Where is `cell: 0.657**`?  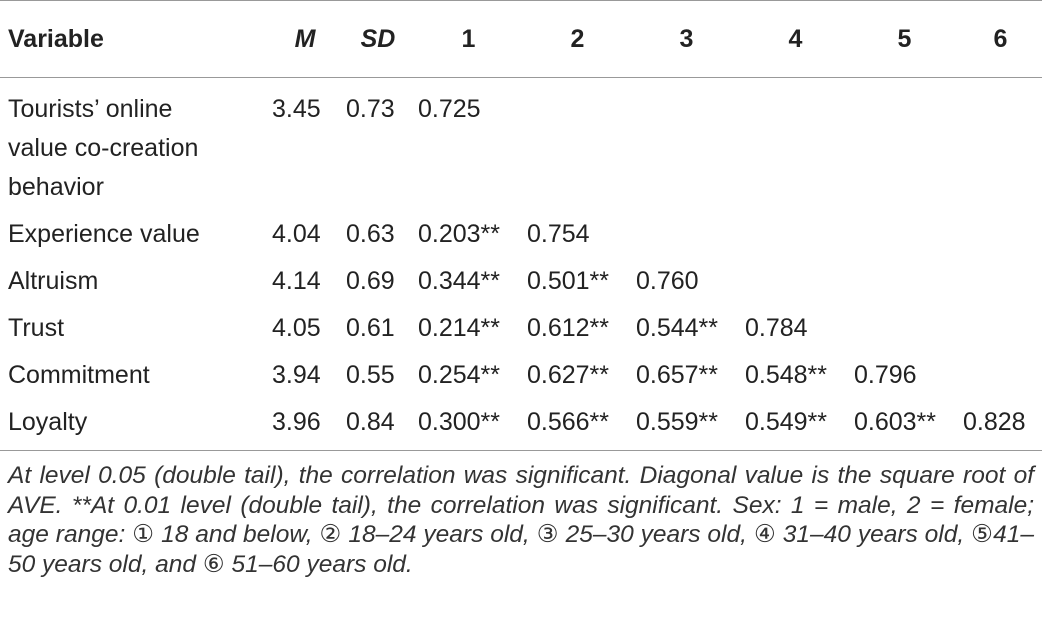 cell: 0.657** is located at coordinates (677, 375).